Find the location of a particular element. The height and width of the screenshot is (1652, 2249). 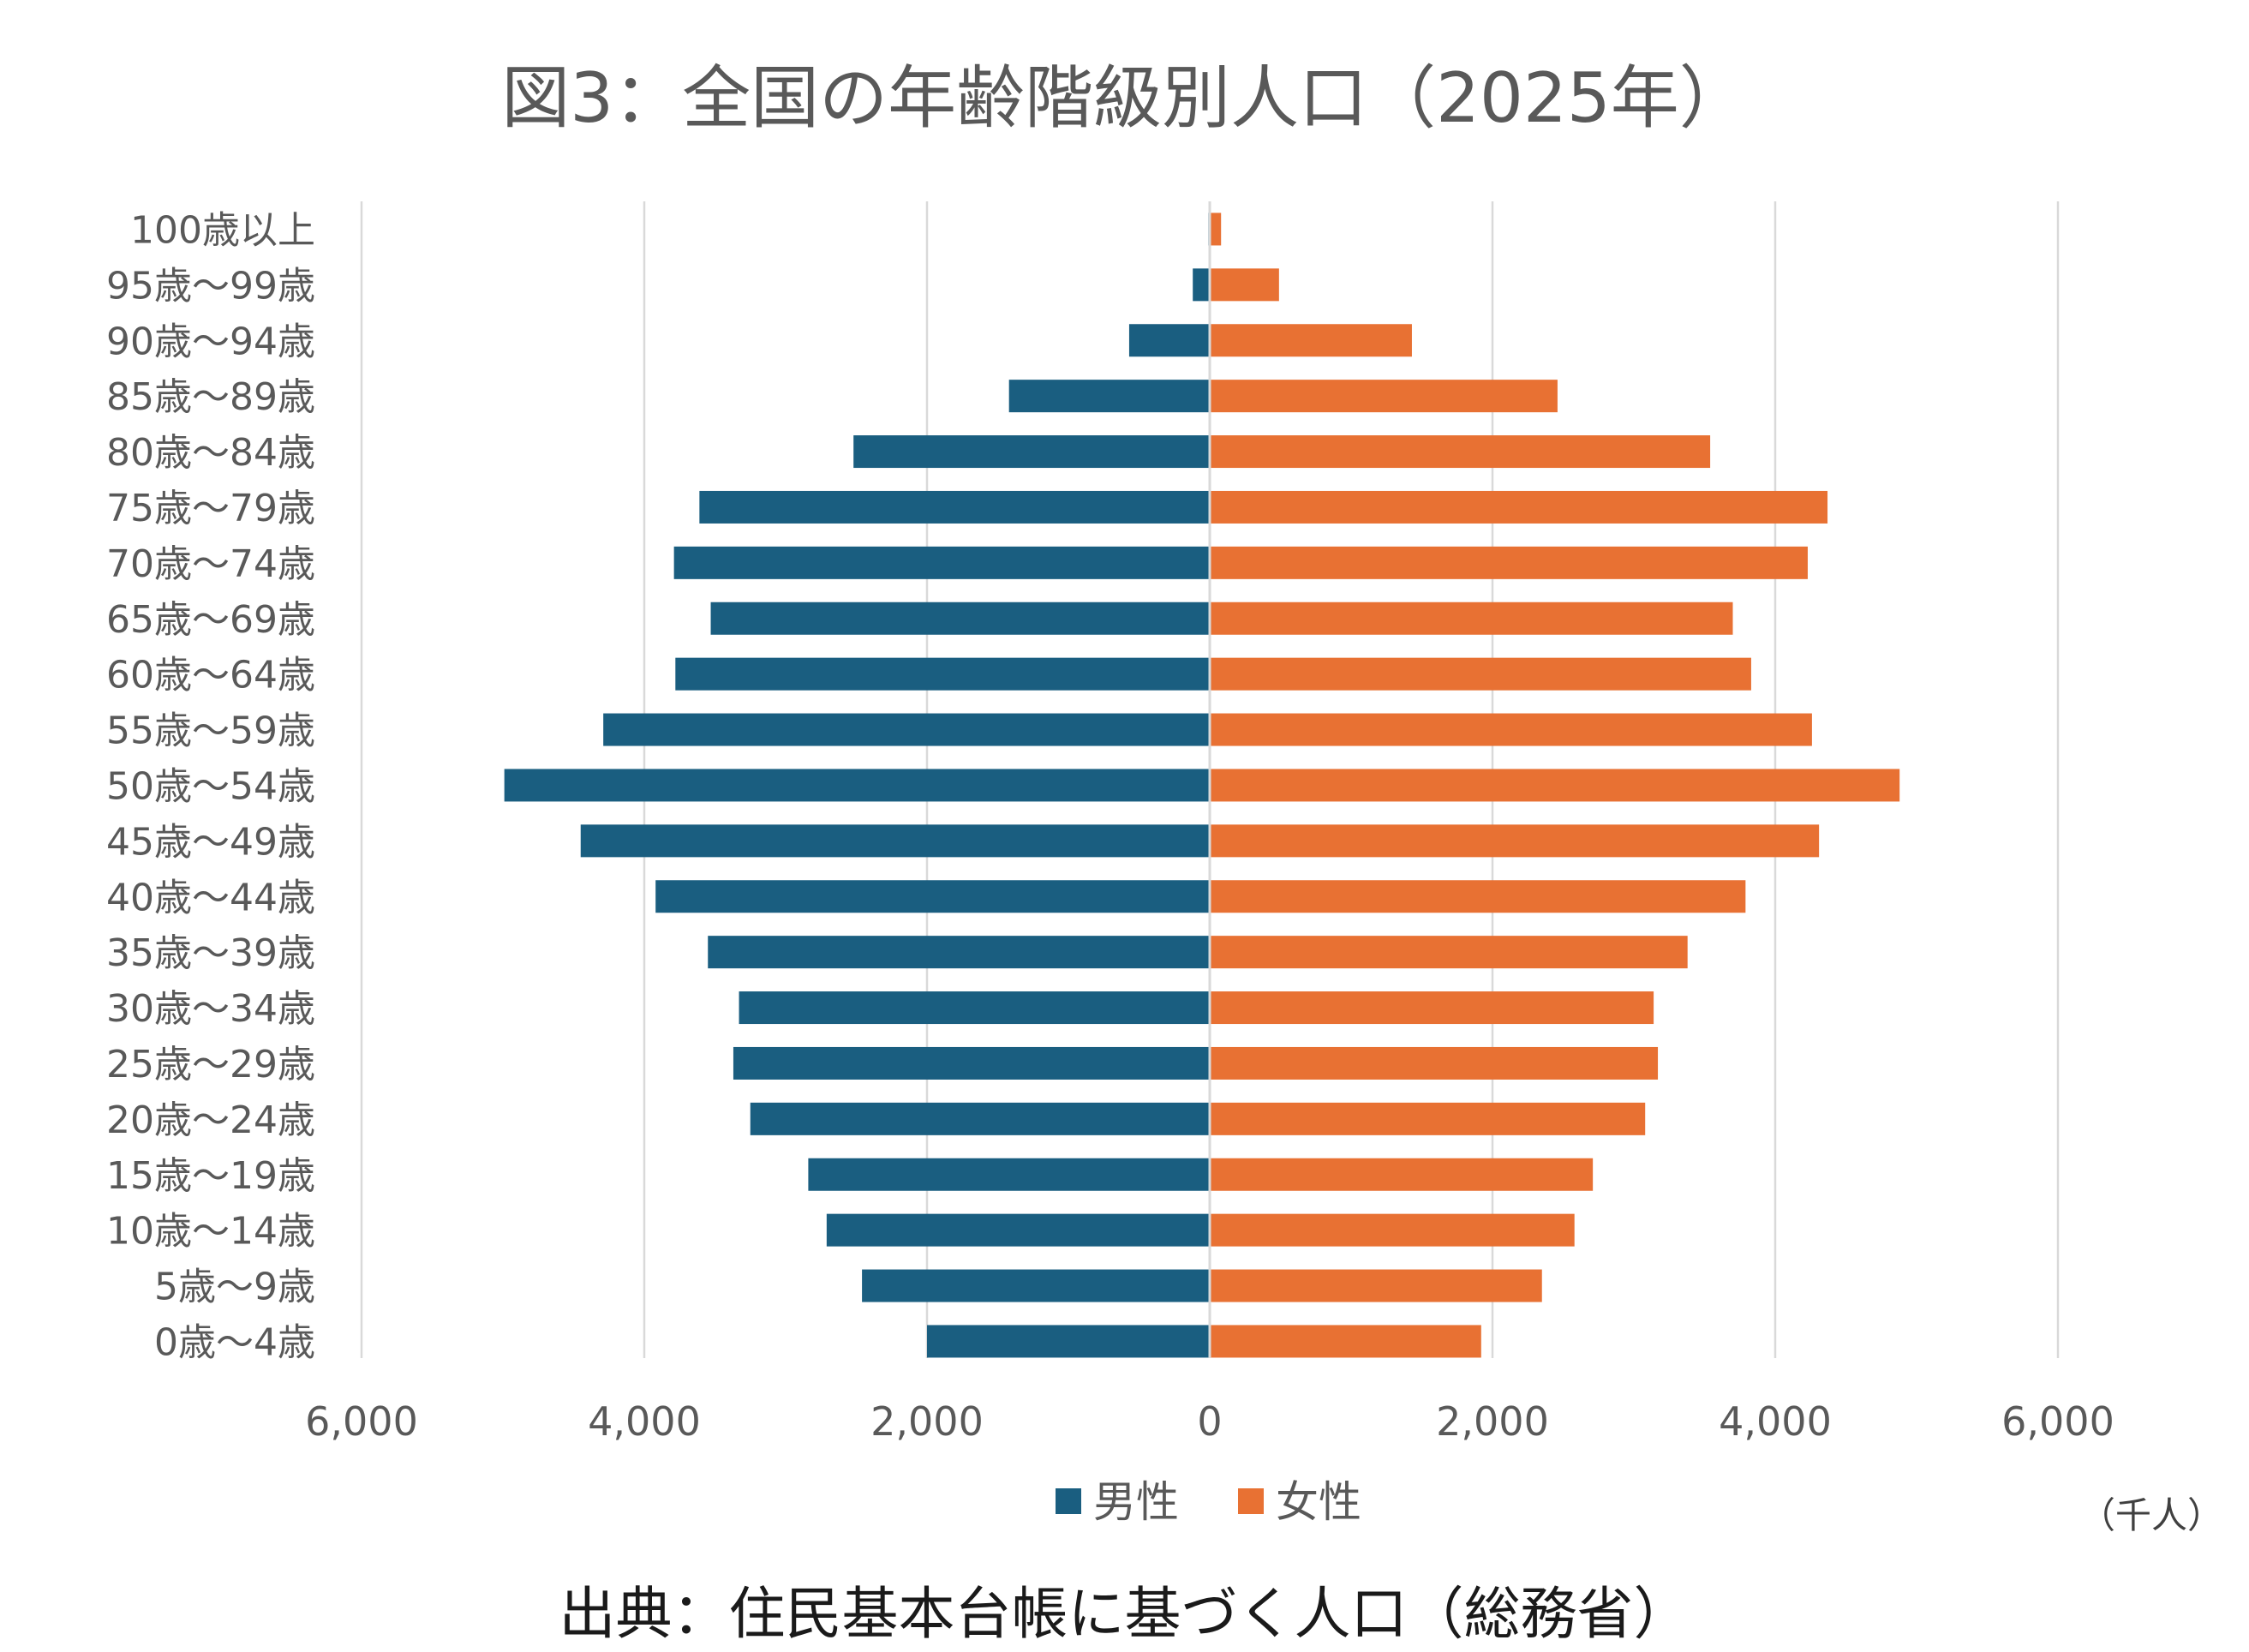

category-label-17: 15歳～19歳 is located at coordinates (210, 1176).